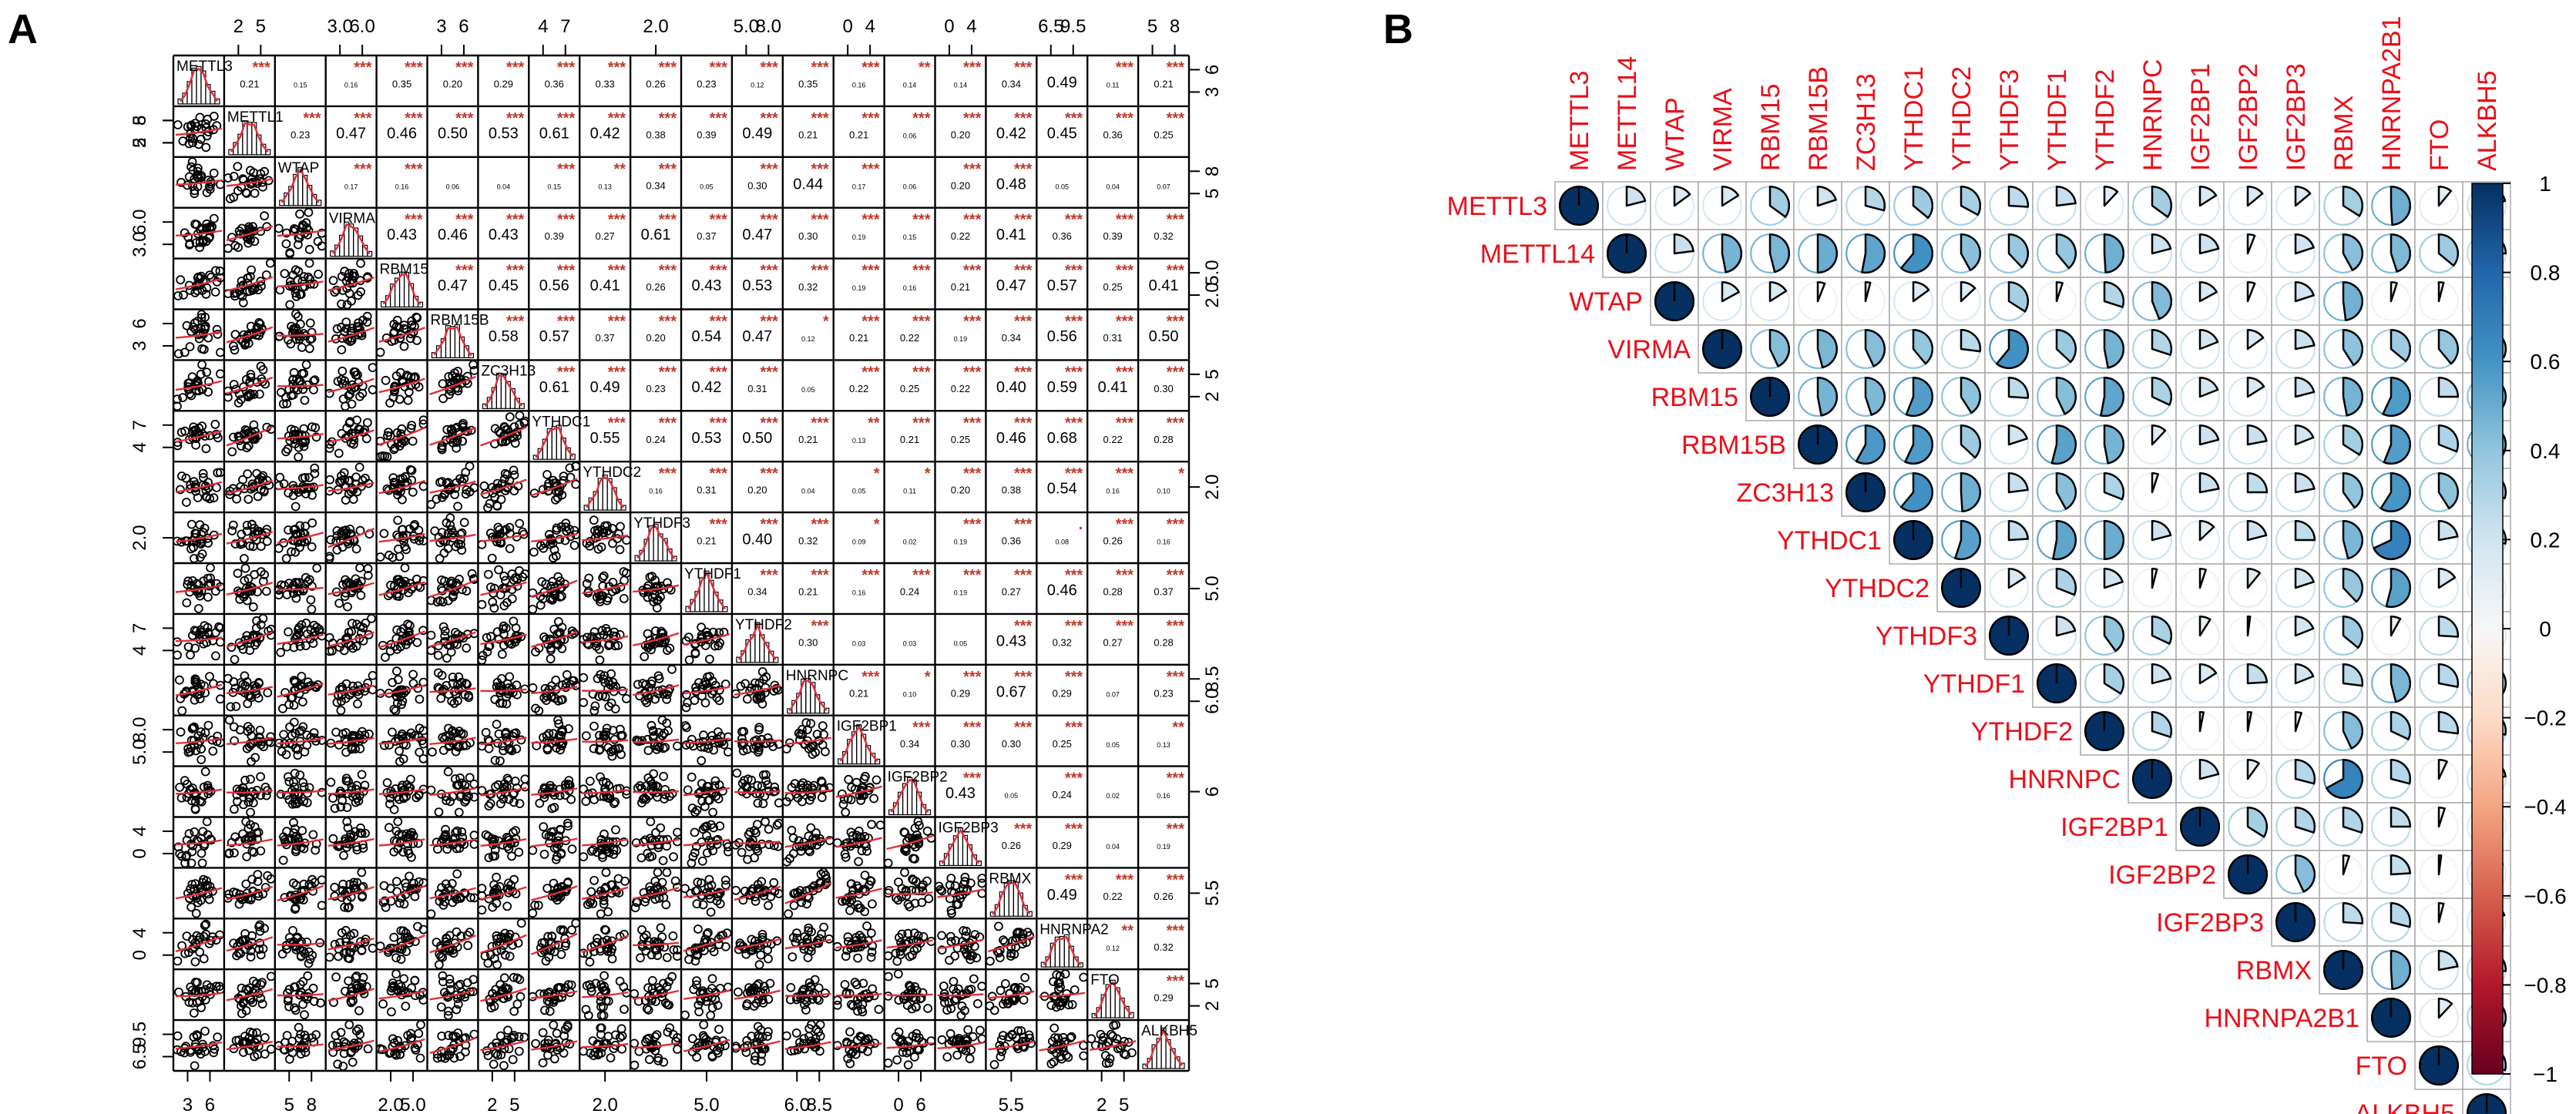 The image size is (2576, 1114). I want to click on corr-value: 0.25, so click(1112, 287).